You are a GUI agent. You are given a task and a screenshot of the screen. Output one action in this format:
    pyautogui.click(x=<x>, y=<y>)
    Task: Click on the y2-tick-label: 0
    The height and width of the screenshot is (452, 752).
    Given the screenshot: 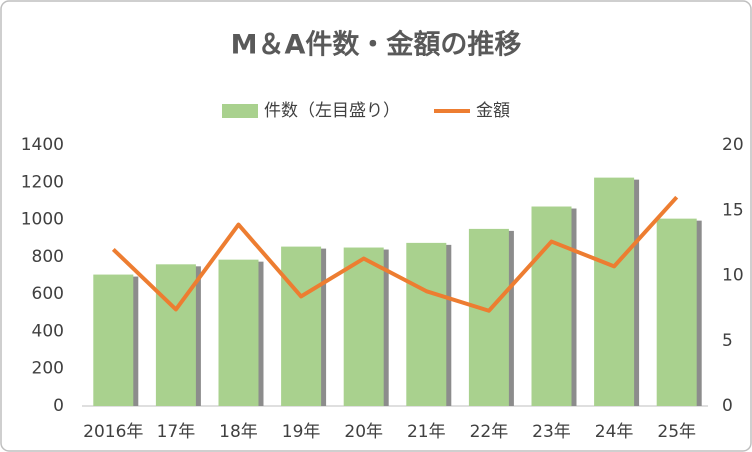 What is the action you would take?
    pyautogui.click(x=727, y=406)
    